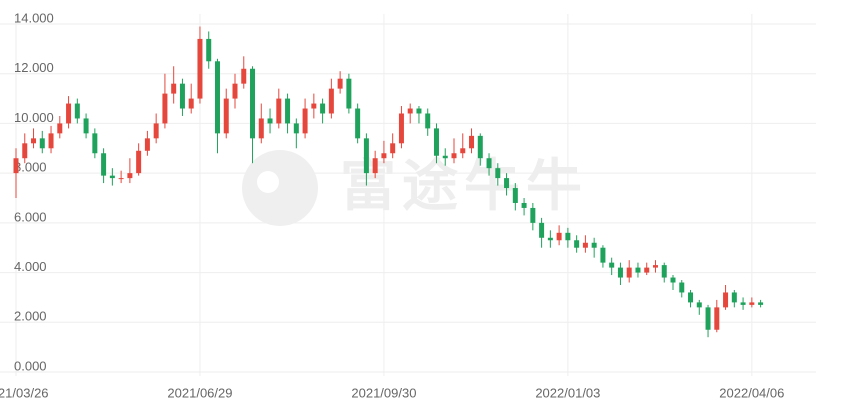 The height and width of the screenshot is (414, 852). I want to click on watermark-logo, so click(280, 188).